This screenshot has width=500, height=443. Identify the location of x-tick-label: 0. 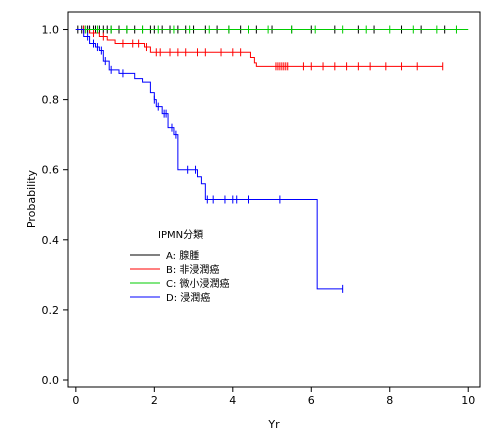
(75, 400).